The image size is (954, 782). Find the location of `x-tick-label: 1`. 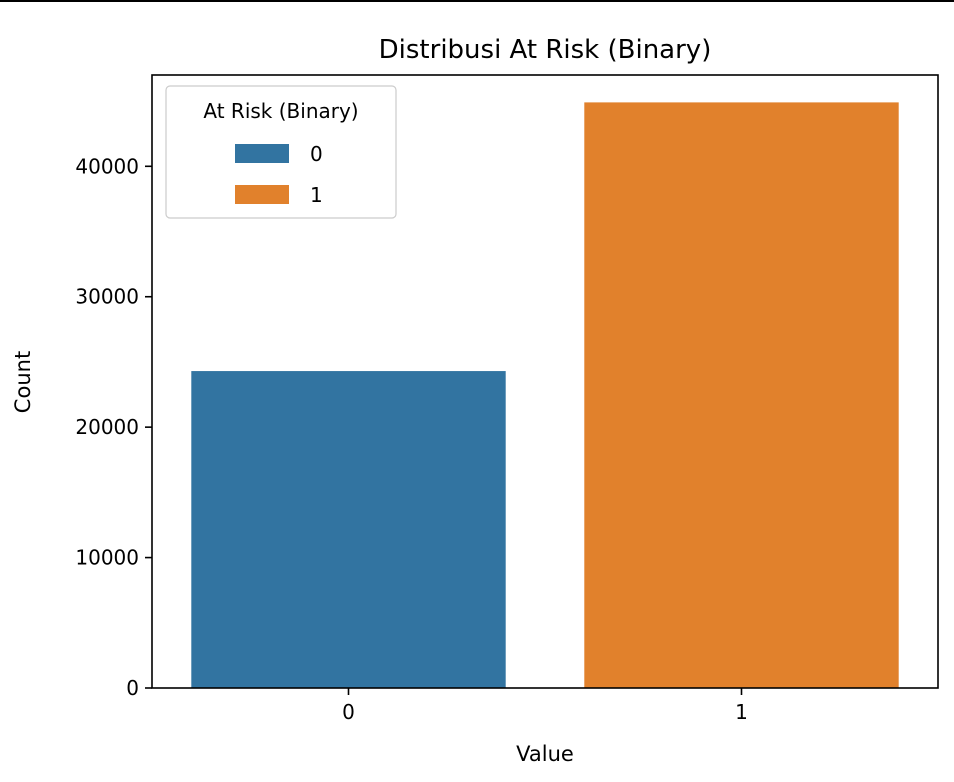

x-tick-label: 1 is located at coordinates (741, 712).